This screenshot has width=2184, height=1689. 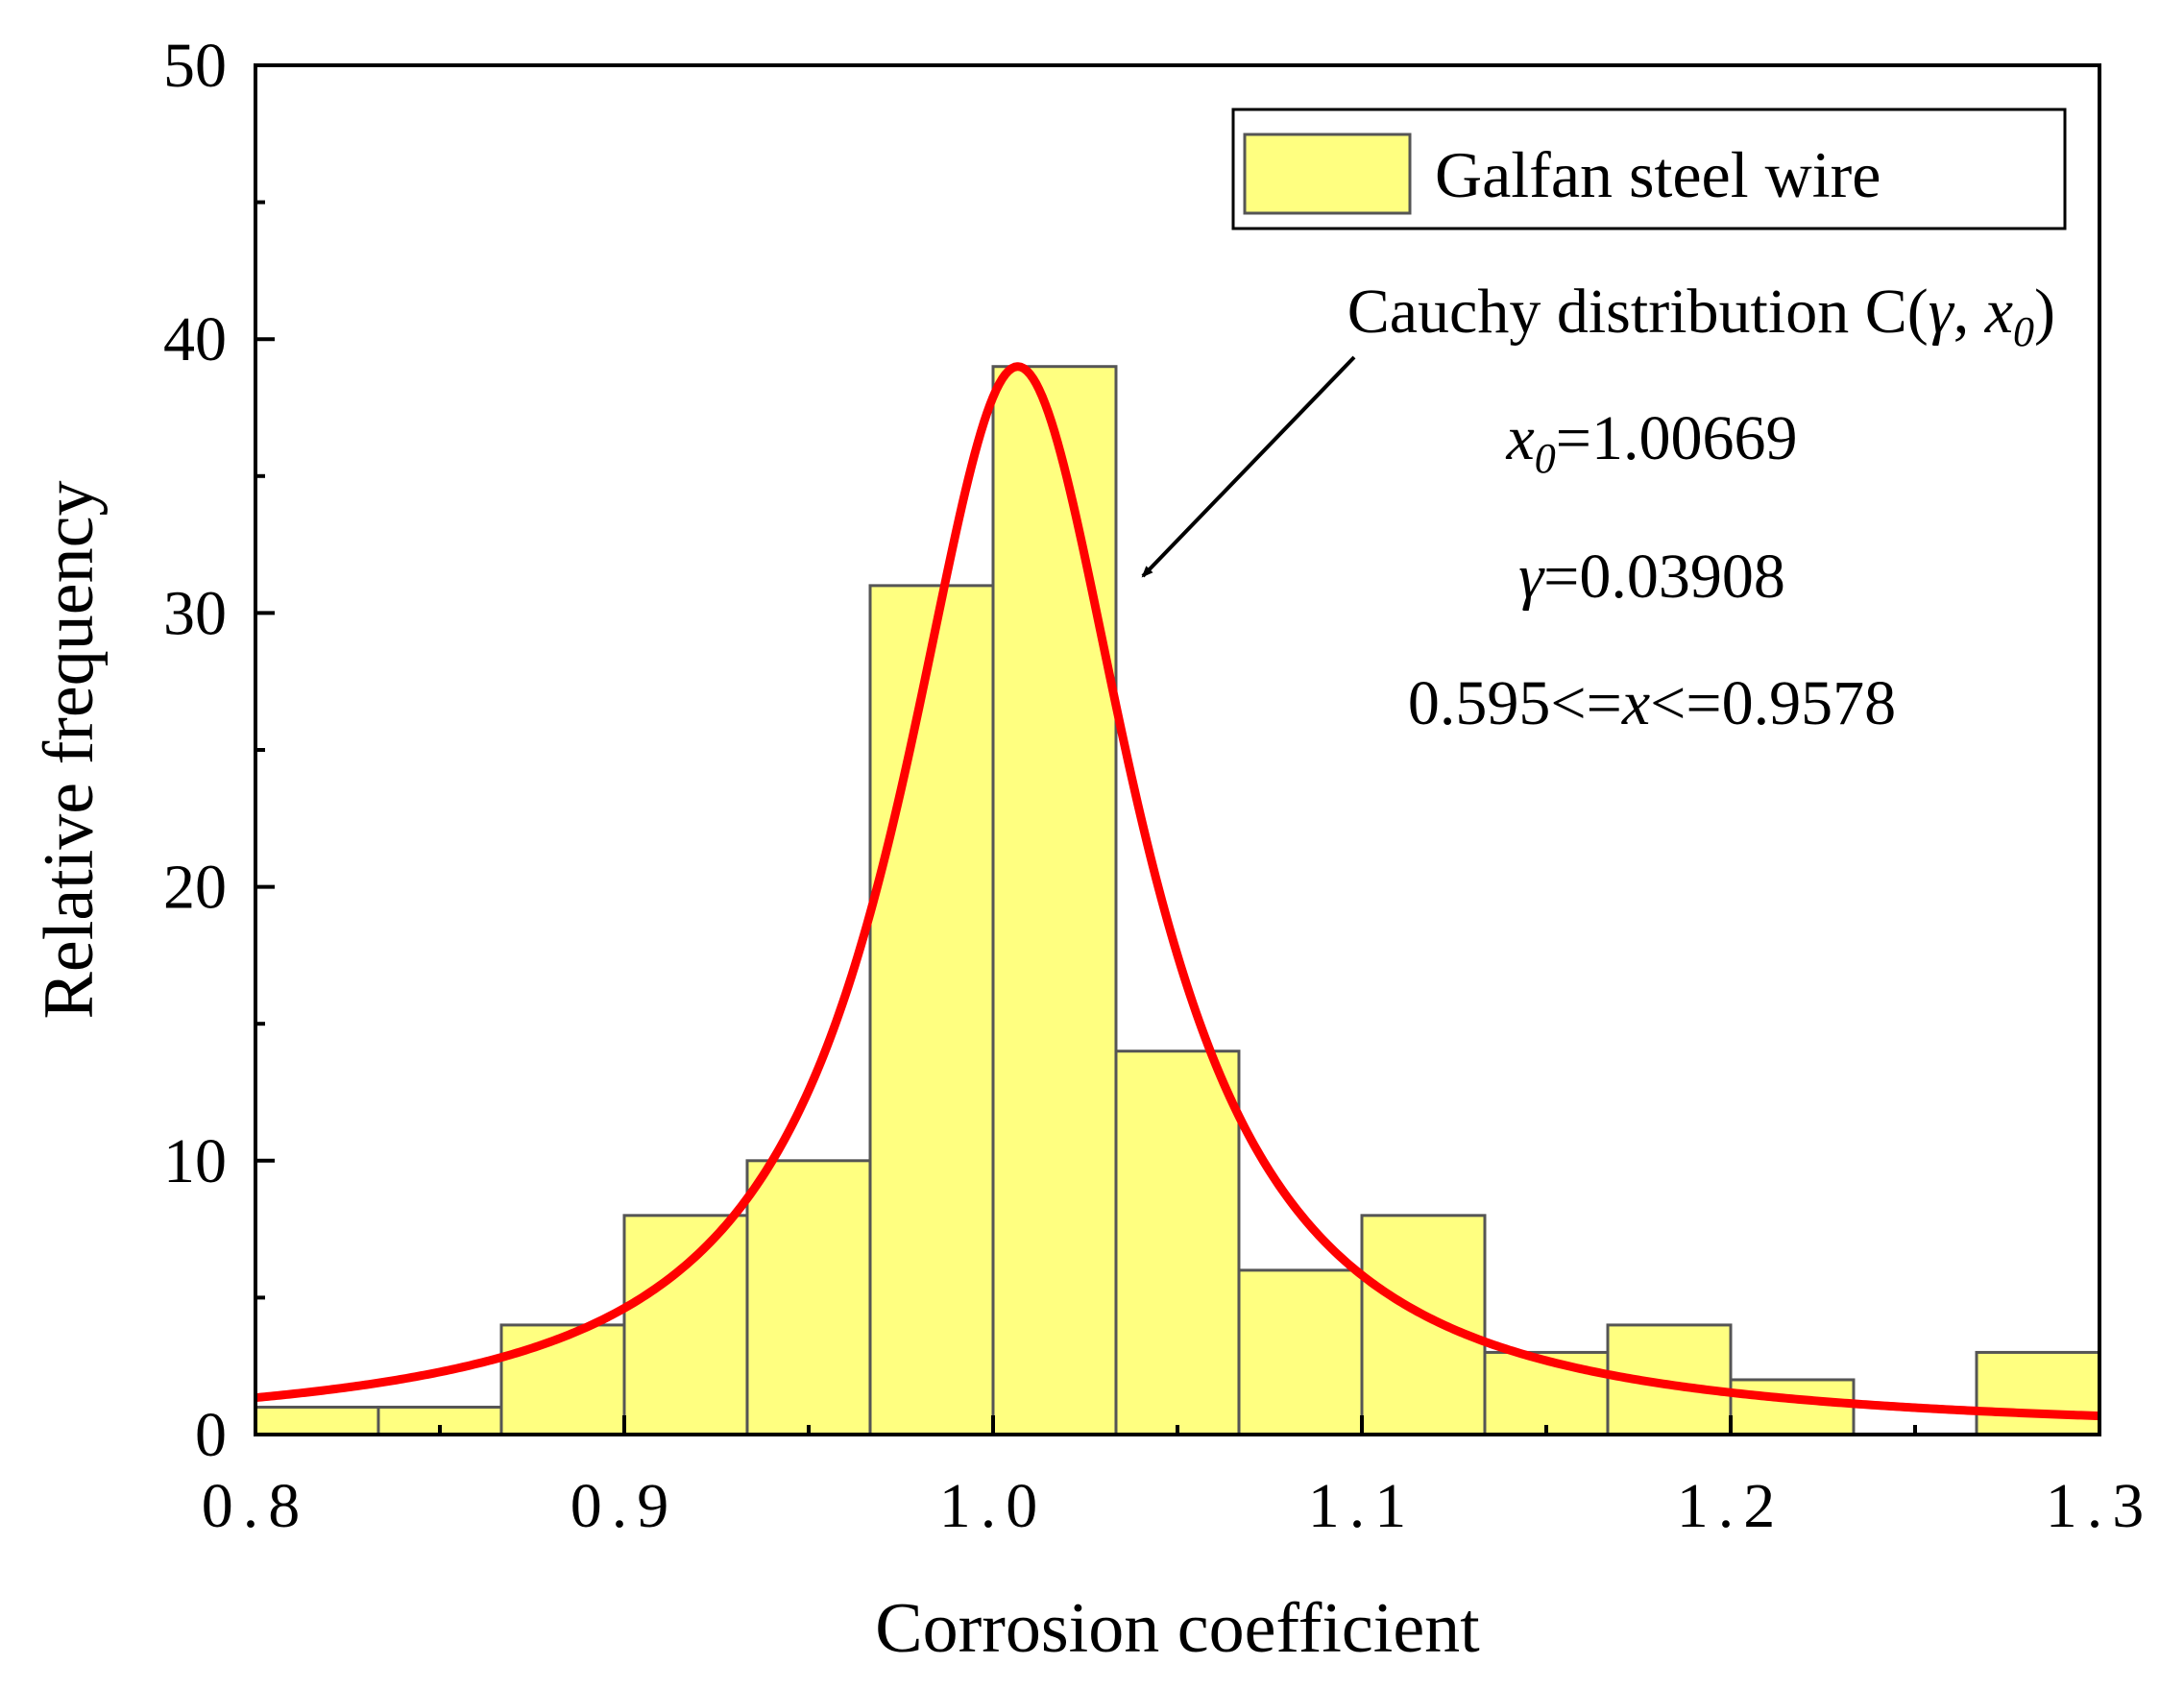 I want to click on range-param: 0.595<=x<=0.9578, so click(x=1652, y=703).